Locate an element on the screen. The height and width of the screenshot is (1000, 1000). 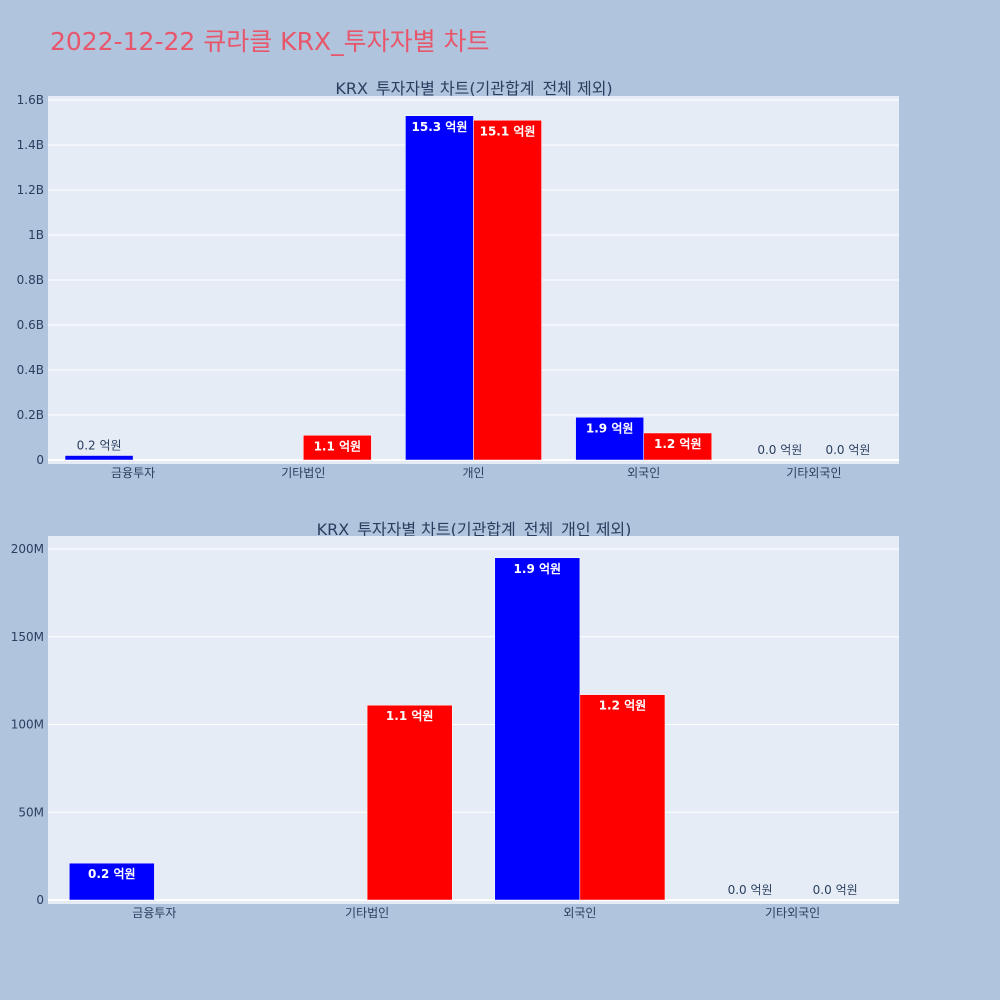
chart-1-ytick-label: 0.2B is located at coordinates (30, 415).